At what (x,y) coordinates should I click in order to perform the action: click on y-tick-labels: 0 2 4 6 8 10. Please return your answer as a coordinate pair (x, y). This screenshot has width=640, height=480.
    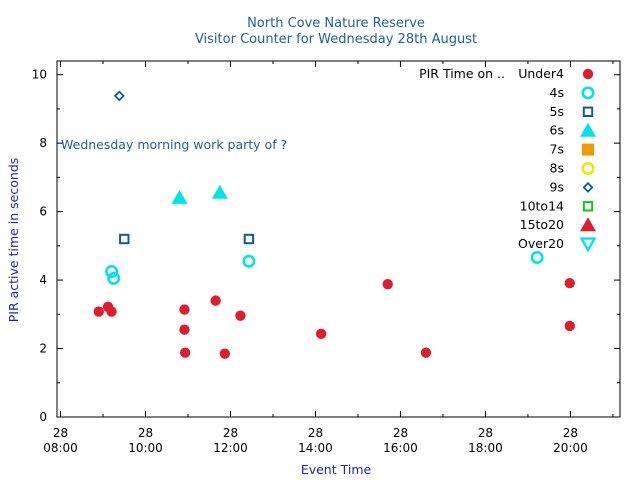
    Looking at the image, I should click on (39, 246).